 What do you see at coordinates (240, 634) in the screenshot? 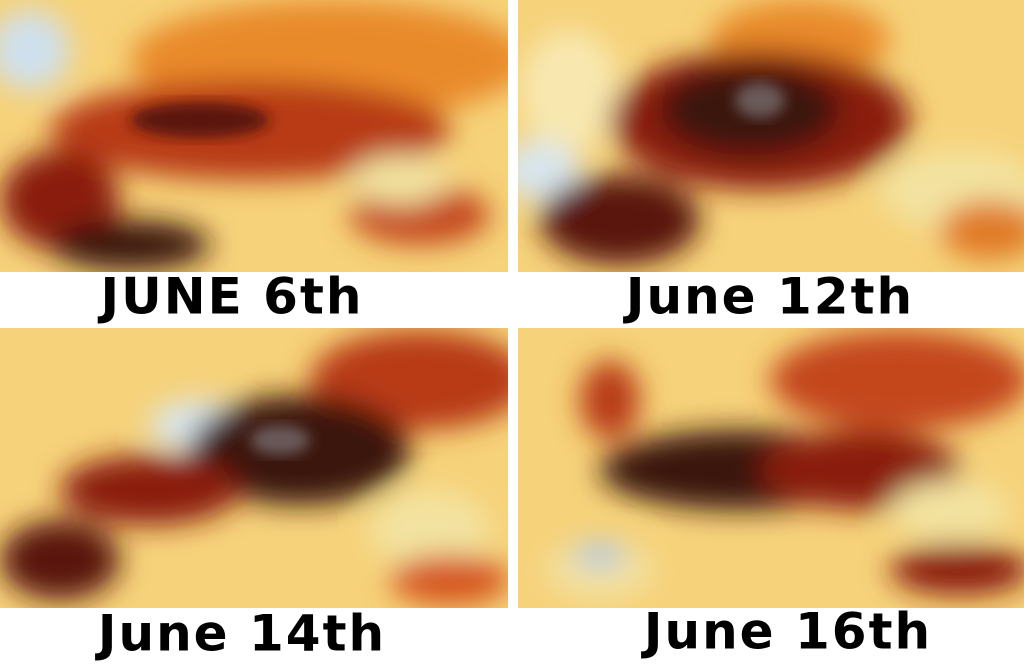
I see `caption: June 14th` at bounding box center [240, 634].